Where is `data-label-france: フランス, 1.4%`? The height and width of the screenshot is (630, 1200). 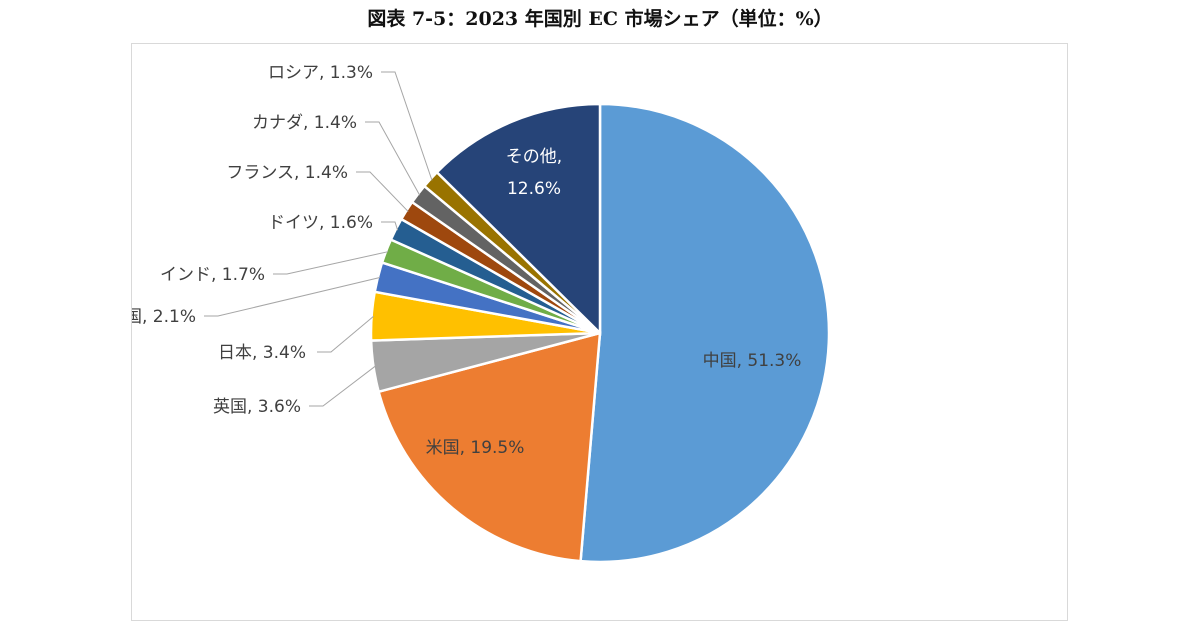
data-label-france: フランス, 1.4% is located at coordinates (287, 173).